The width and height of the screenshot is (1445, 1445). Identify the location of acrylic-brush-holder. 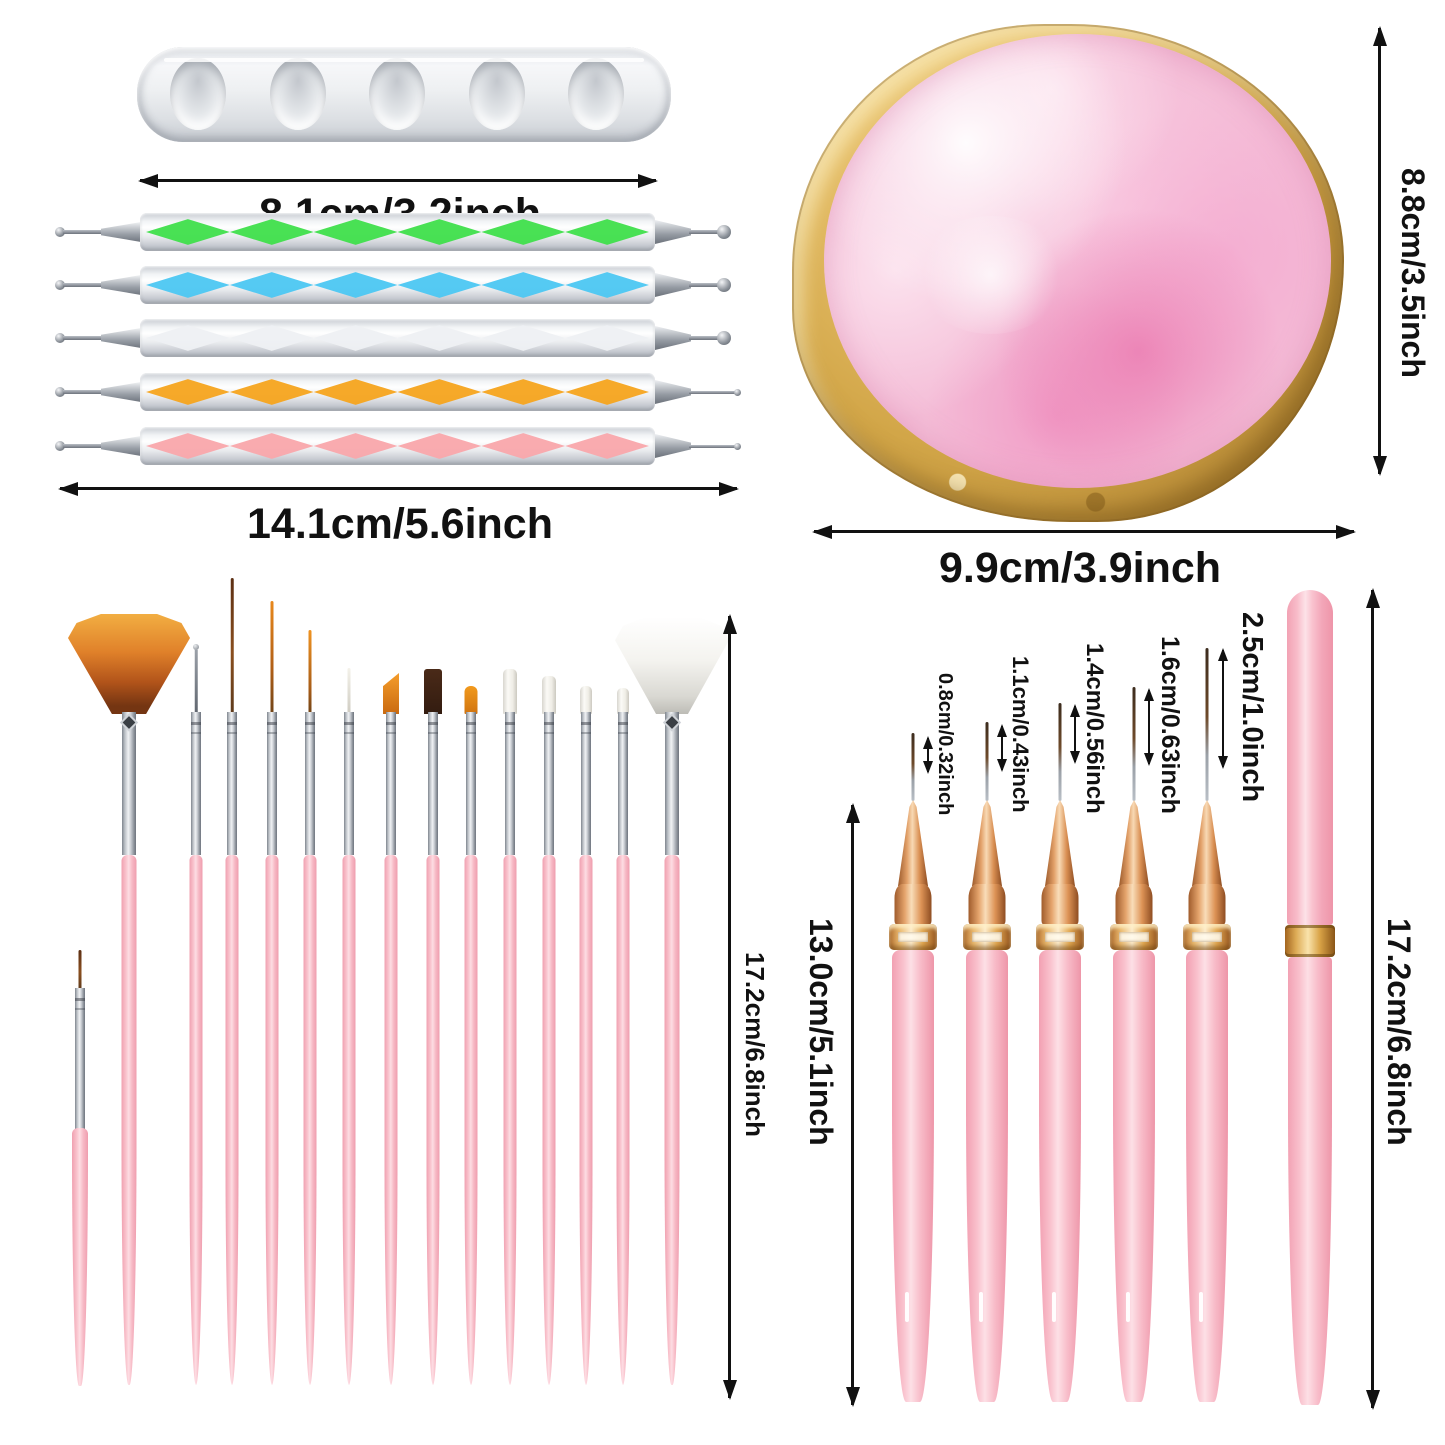
(404, 94).